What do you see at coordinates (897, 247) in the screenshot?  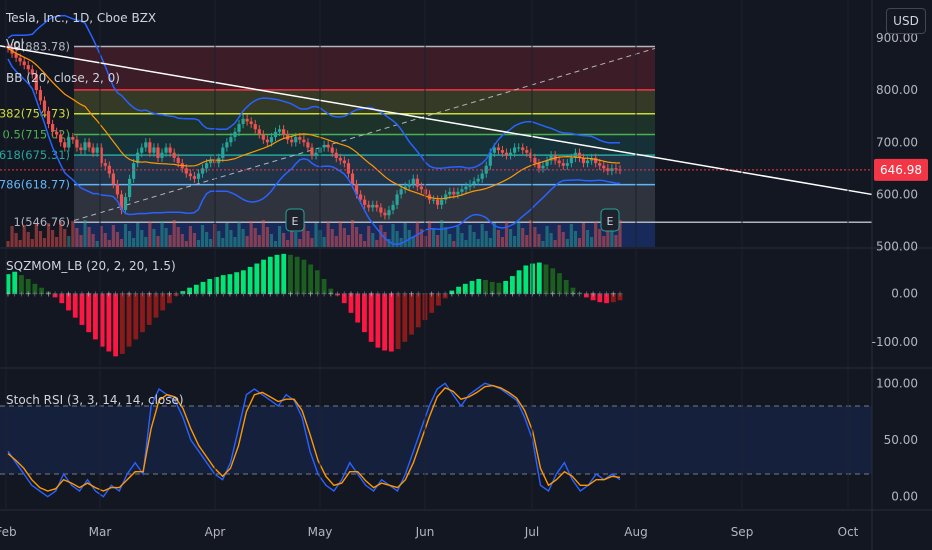 I see `price-tick: 500.00` at bounding box center [897, 247].